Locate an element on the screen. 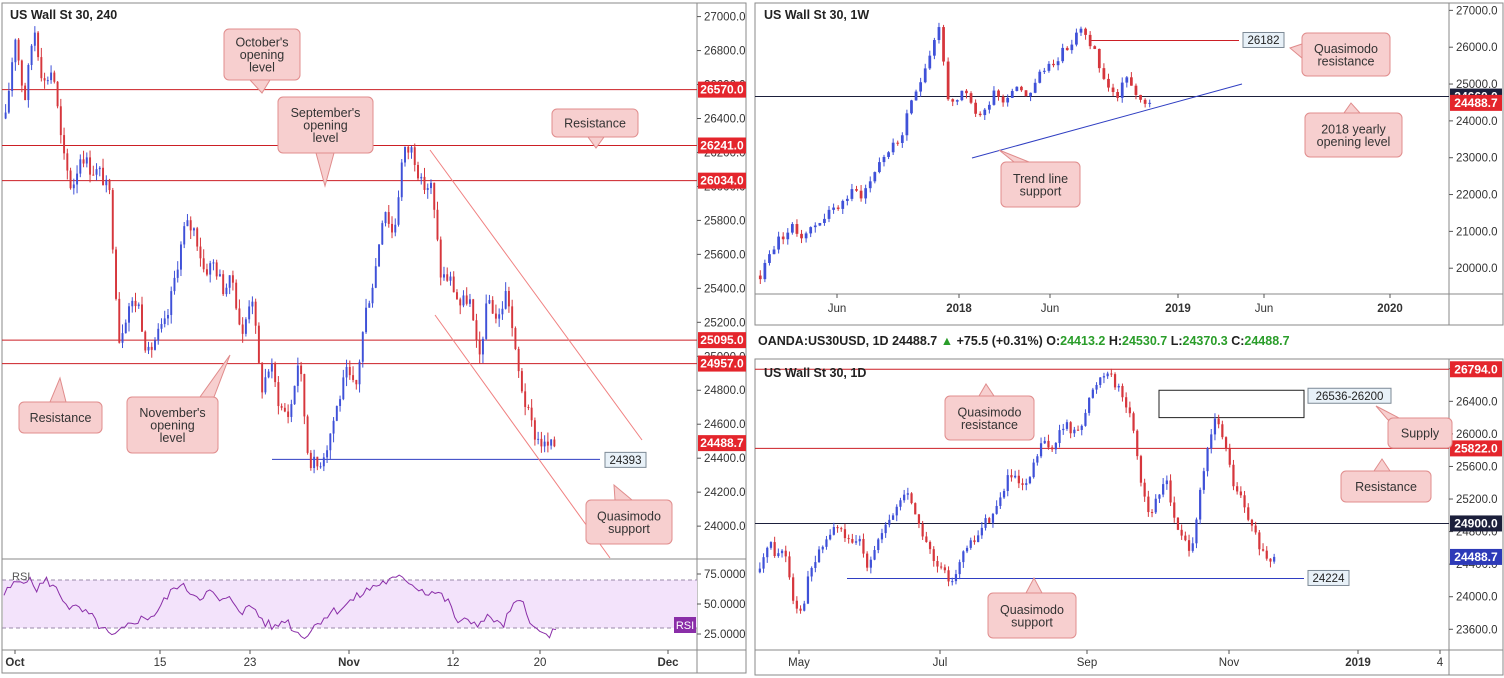 Image resolution: width=1504 pixels, height=678 pixels. h4-callout-november-text: level is located at coordinates (173, 438).